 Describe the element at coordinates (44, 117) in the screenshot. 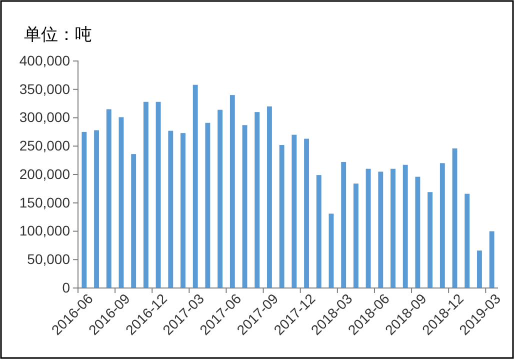

I see `y-tick-label: 300,000` at that location.